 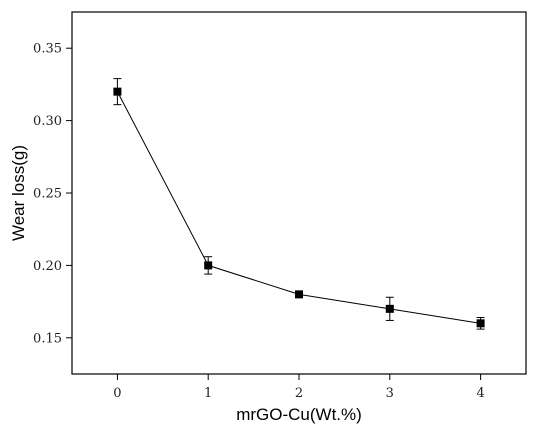 I want to click on x-tick-label: 1, so click(x=208, y=393).